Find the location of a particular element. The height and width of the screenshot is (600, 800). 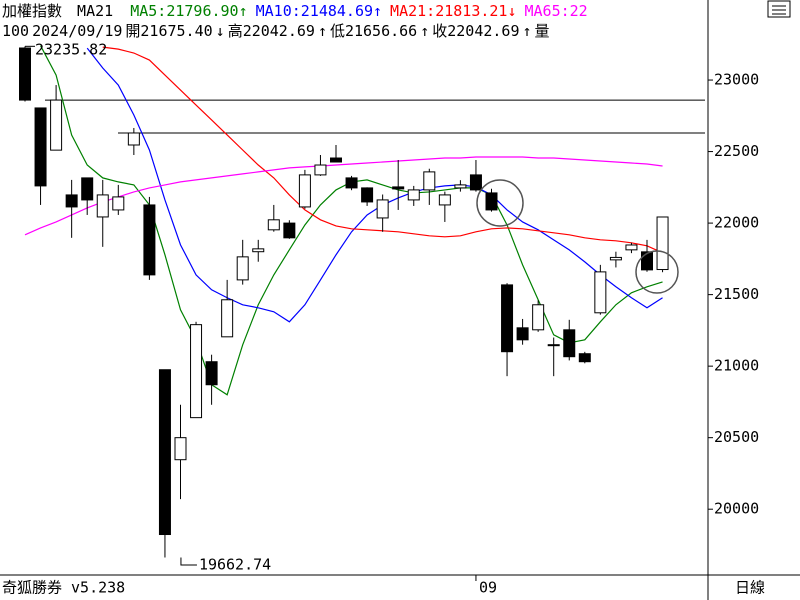

footer: 奇狐勝券 v5.238 is located at coordinates (63, 588).